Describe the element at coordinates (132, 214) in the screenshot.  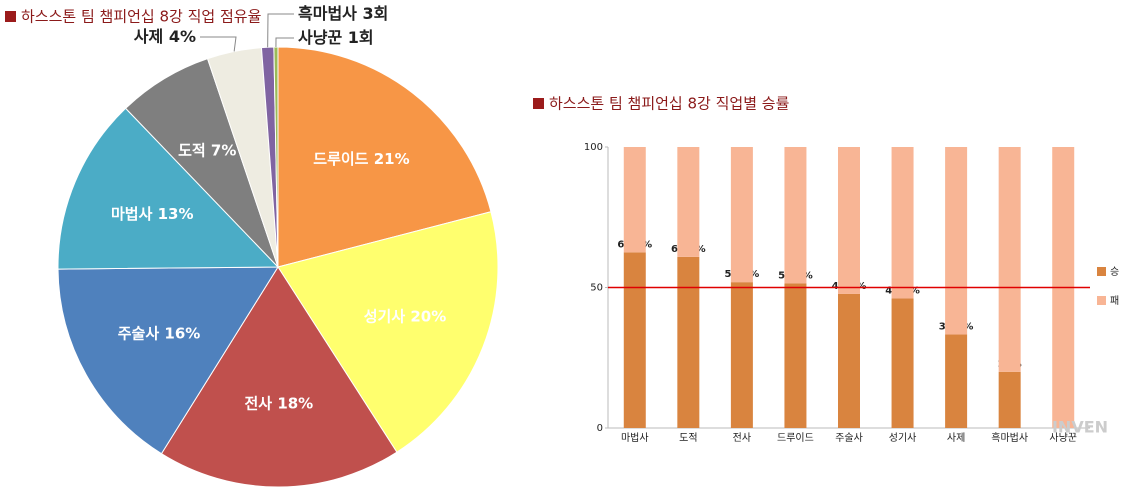
I see `slice-name: 마법사` at that location.